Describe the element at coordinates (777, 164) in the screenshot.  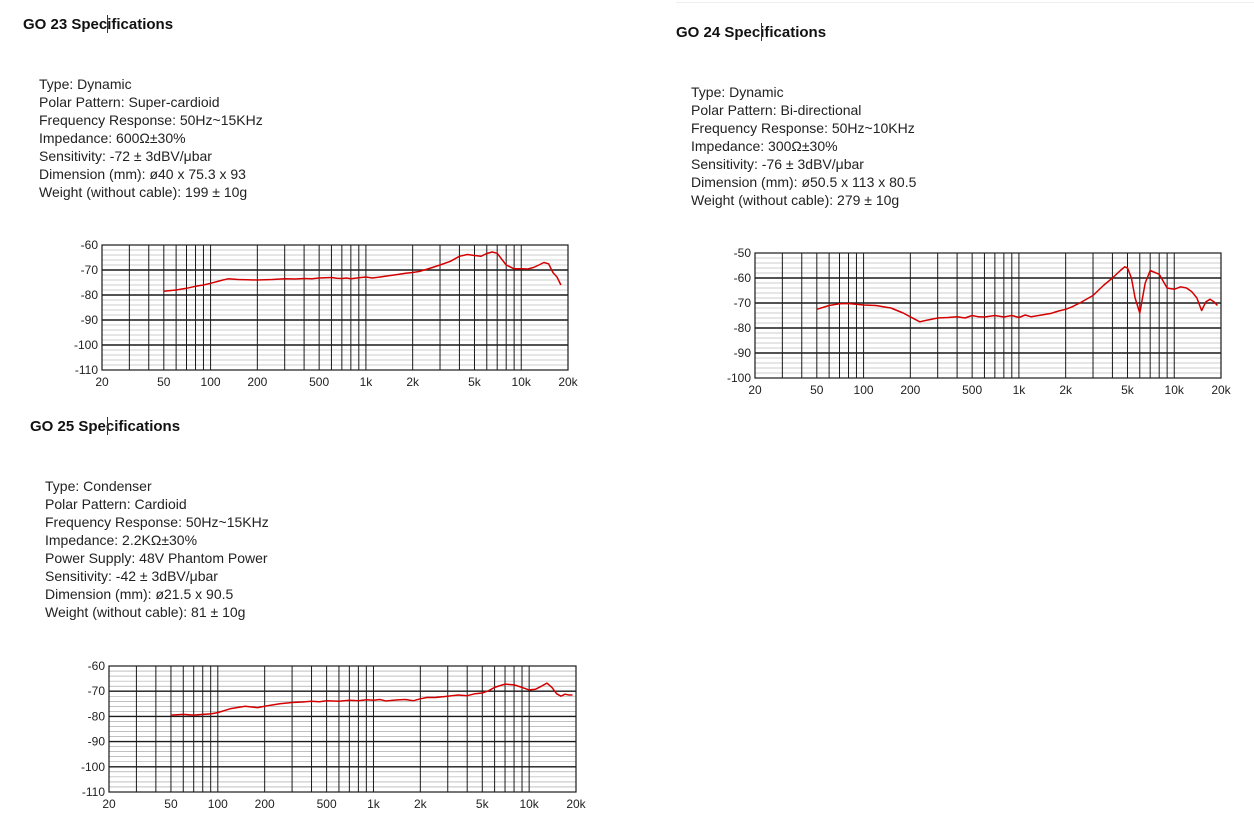
I see `spec-sensitivity: Sensitivity: -76 ± 3dBV/μbar` at that location.